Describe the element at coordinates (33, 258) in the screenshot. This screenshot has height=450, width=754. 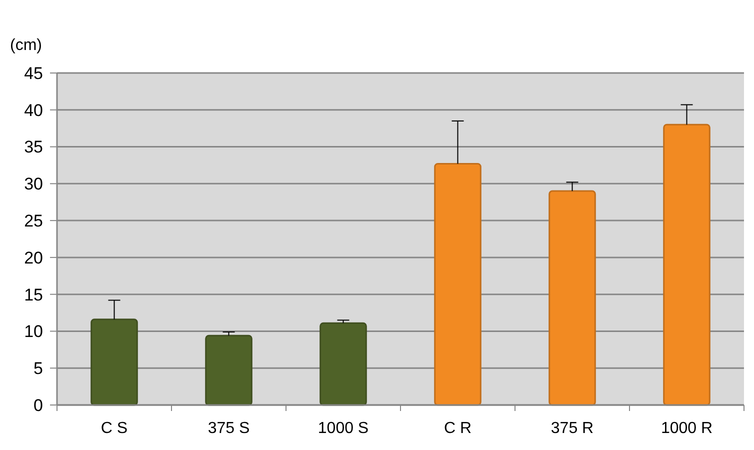
I see `y-tick-label: 20` at that location.